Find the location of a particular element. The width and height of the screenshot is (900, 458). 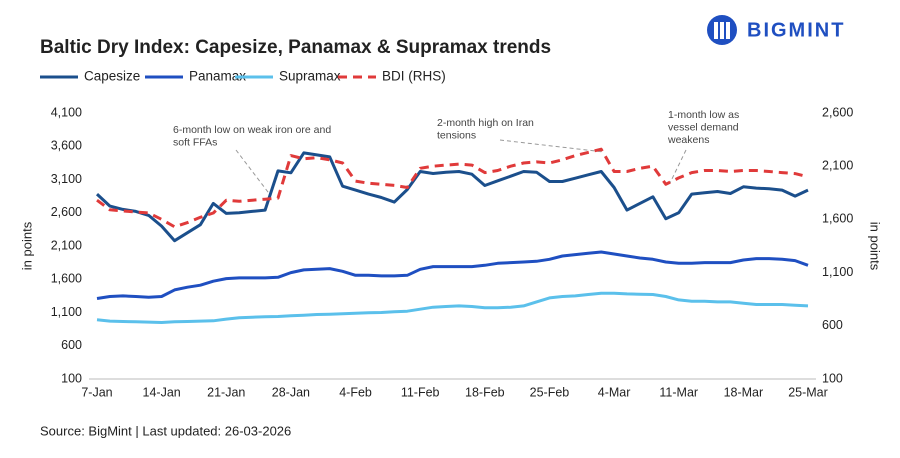

x-tick-label: 18-Mar is located at coordinates (744, 392).